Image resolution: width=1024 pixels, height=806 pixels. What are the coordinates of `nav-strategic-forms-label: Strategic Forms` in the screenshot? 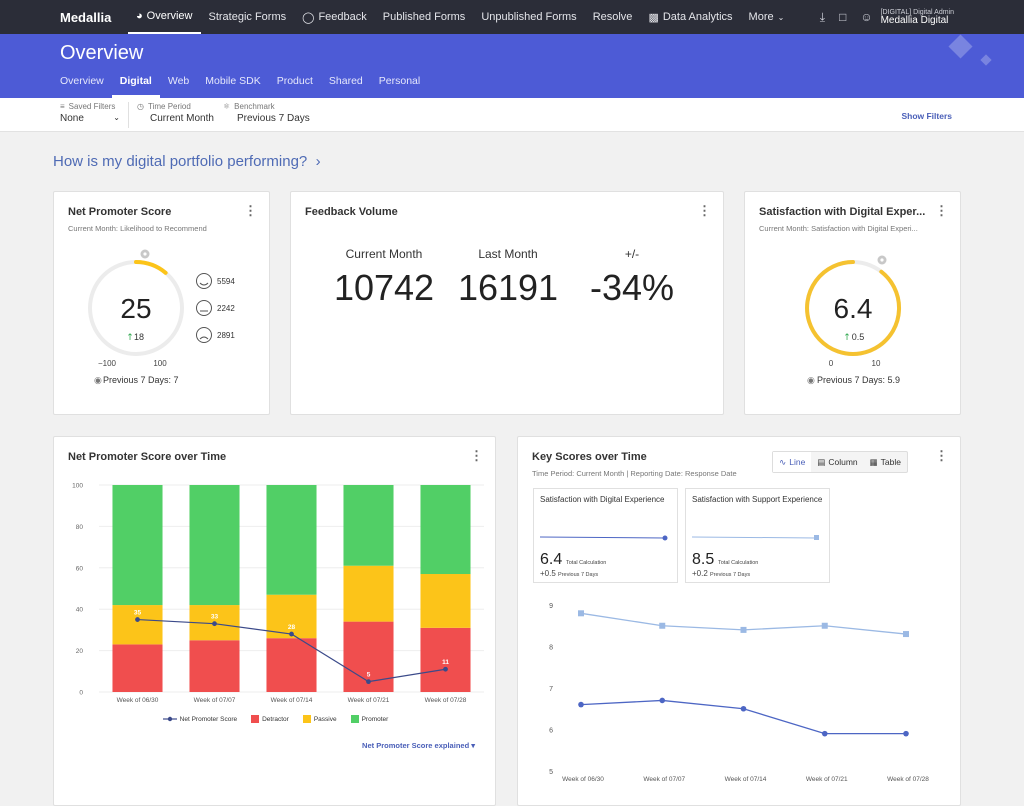 It's located at (247, 17).